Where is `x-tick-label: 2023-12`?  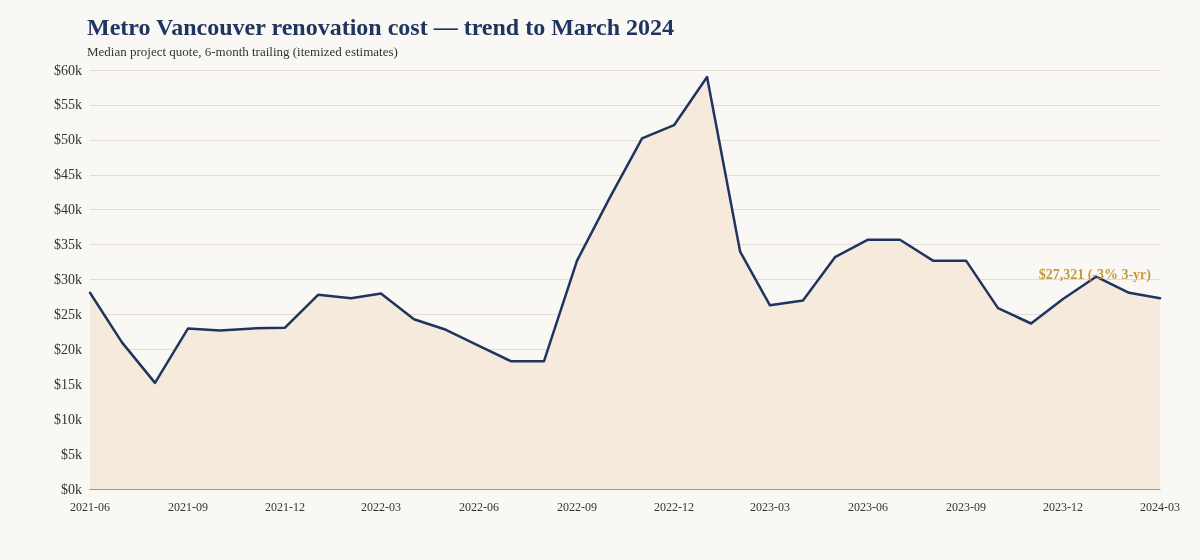 x-tick-label: 2023-12 is located at coordinates (1063, 507).